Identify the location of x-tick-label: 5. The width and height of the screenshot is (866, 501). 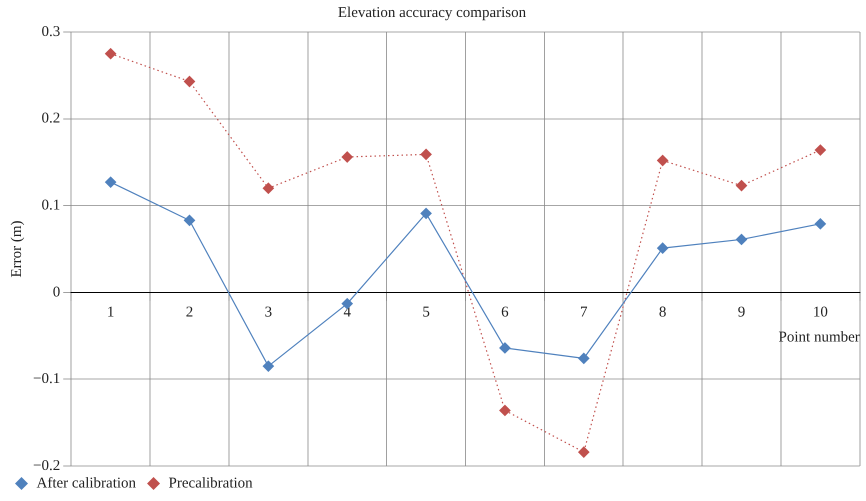
(426, 312).